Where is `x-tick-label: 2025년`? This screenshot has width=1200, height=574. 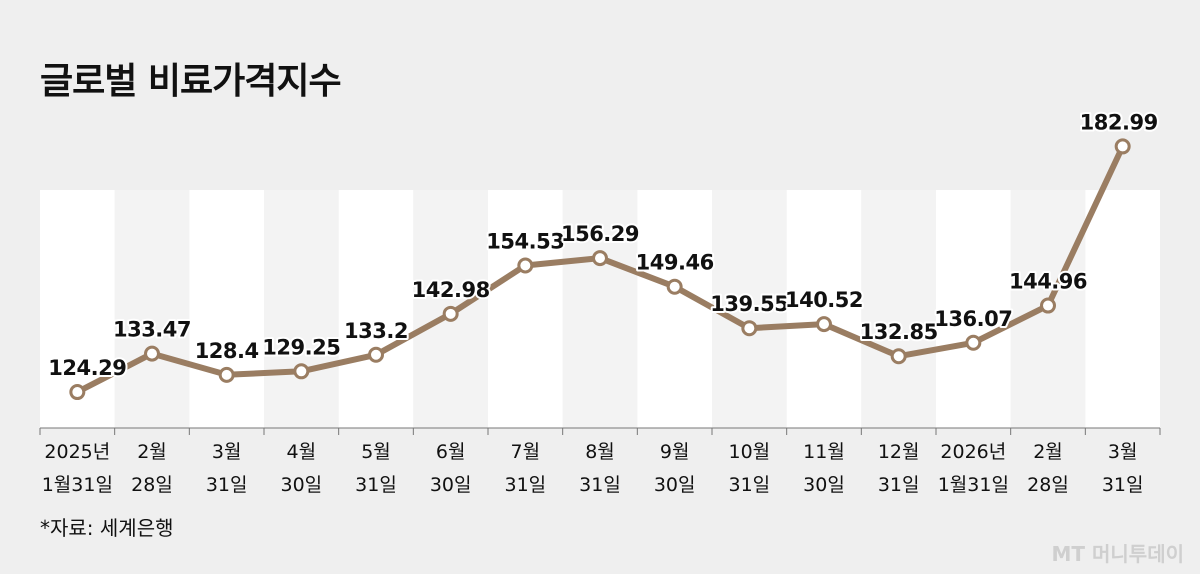
x-tick-label: 2025년 is located at coordinates (77, 452).